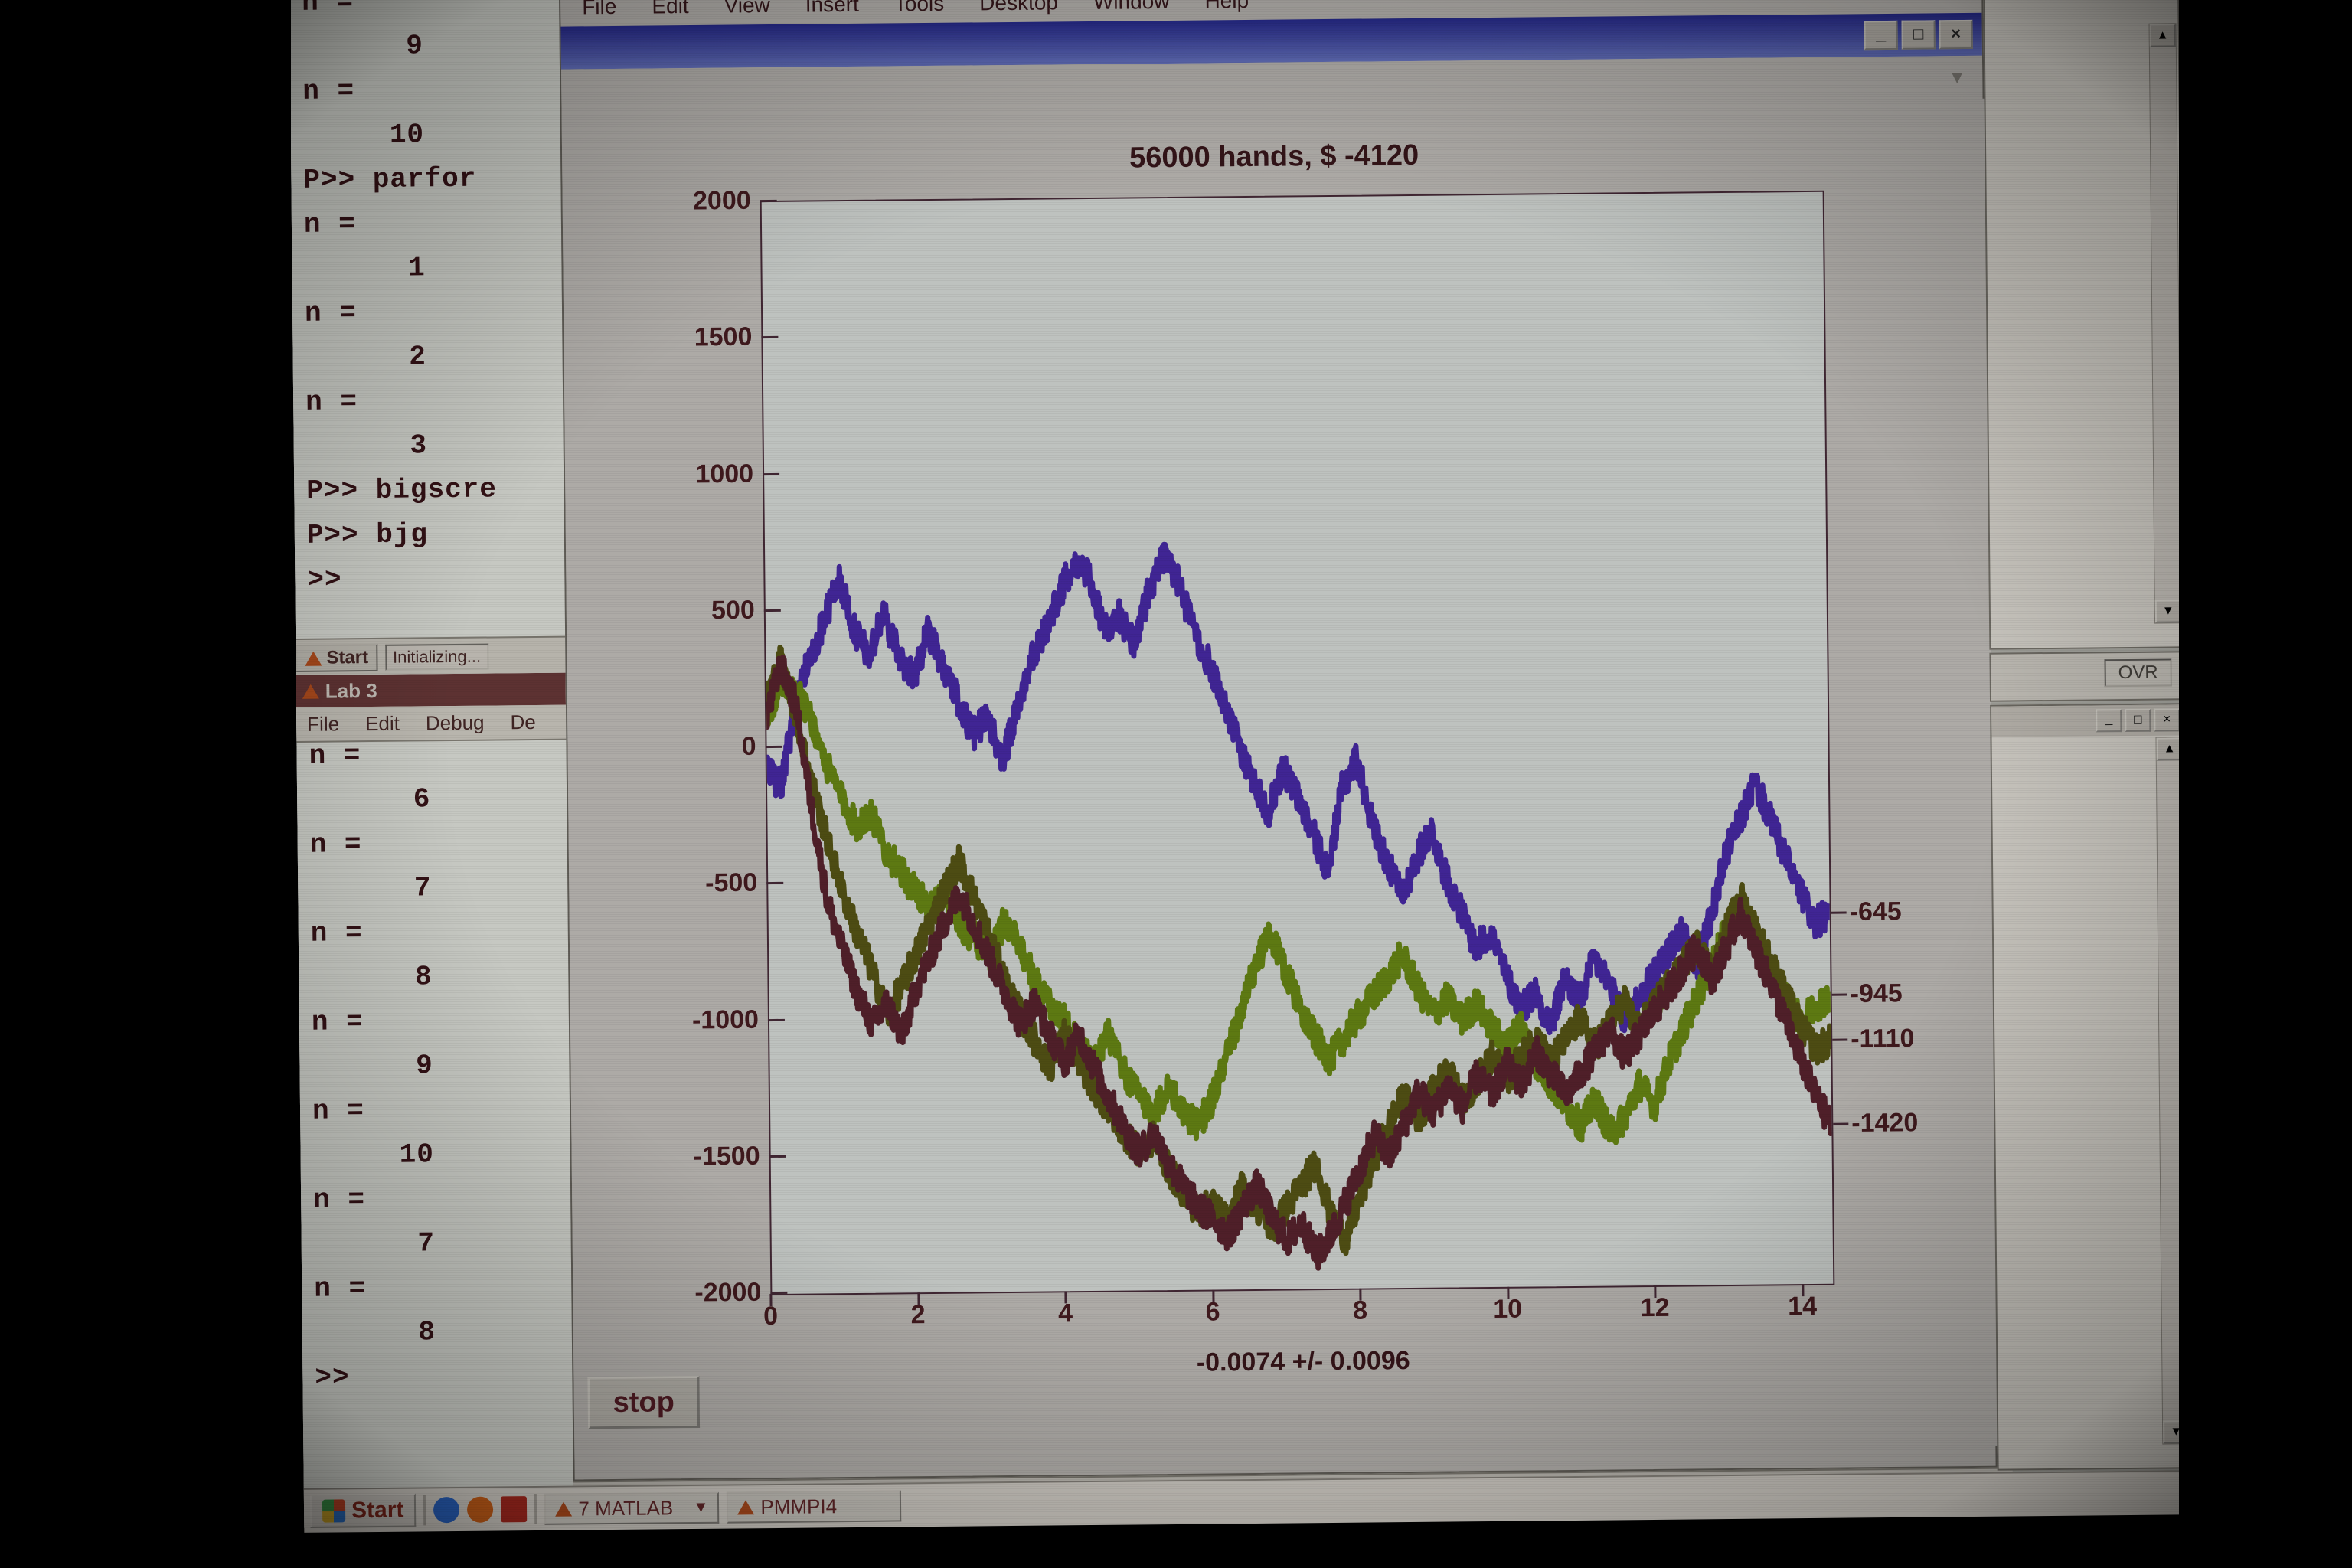 Image resolution: width=2352 pixels, height=1568 pixels. I want to click on command-line: 2, so click(366, 357).